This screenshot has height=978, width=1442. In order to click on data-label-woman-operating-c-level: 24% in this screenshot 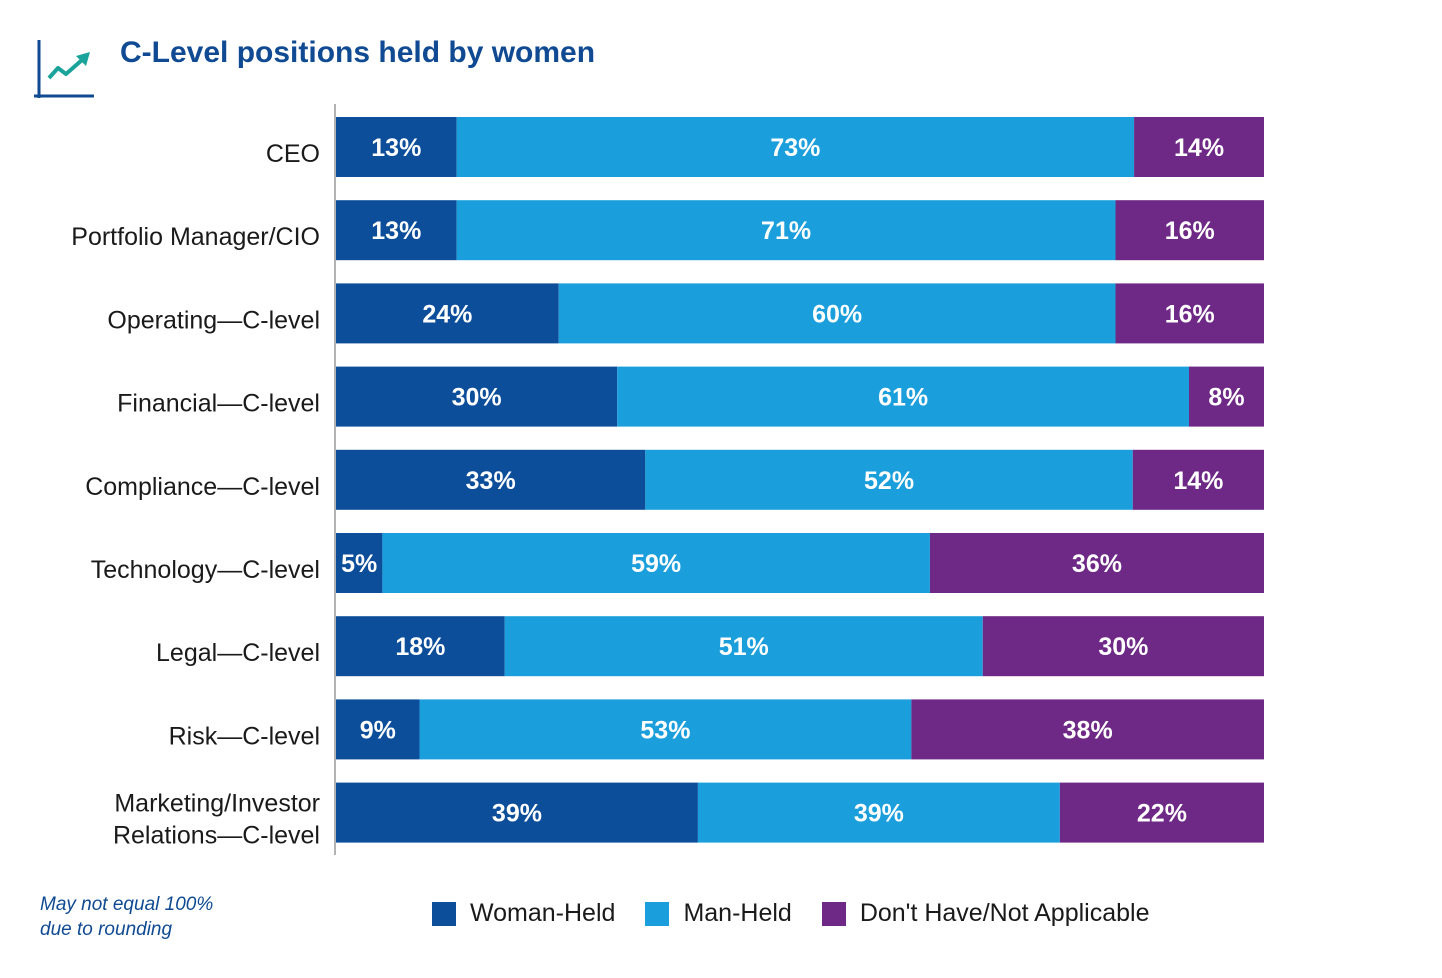, I will do `click(447, 314)`.